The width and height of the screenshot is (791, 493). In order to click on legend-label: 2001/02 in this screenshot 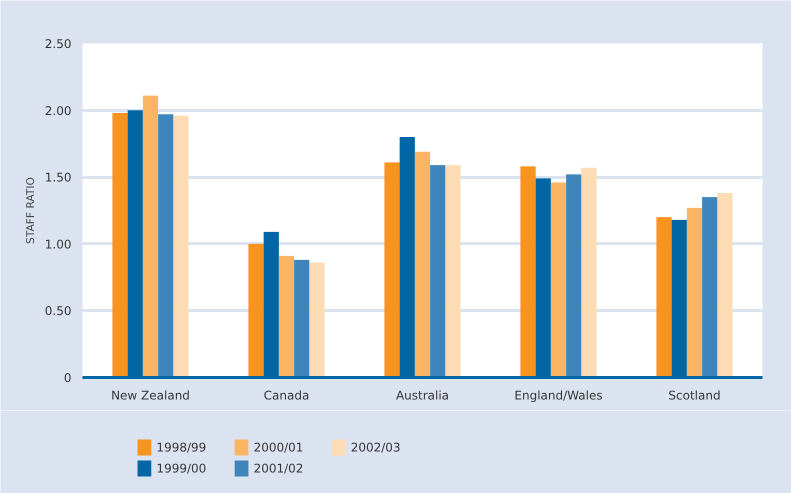, I will do `click(279, 469)`.